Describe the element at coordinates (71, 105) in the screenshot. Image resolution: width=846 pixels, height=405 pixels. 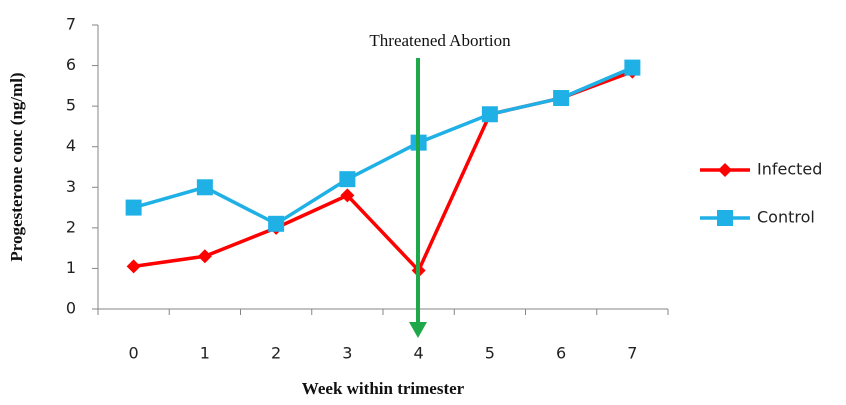
I see `y-tick-label: 5` at that location.